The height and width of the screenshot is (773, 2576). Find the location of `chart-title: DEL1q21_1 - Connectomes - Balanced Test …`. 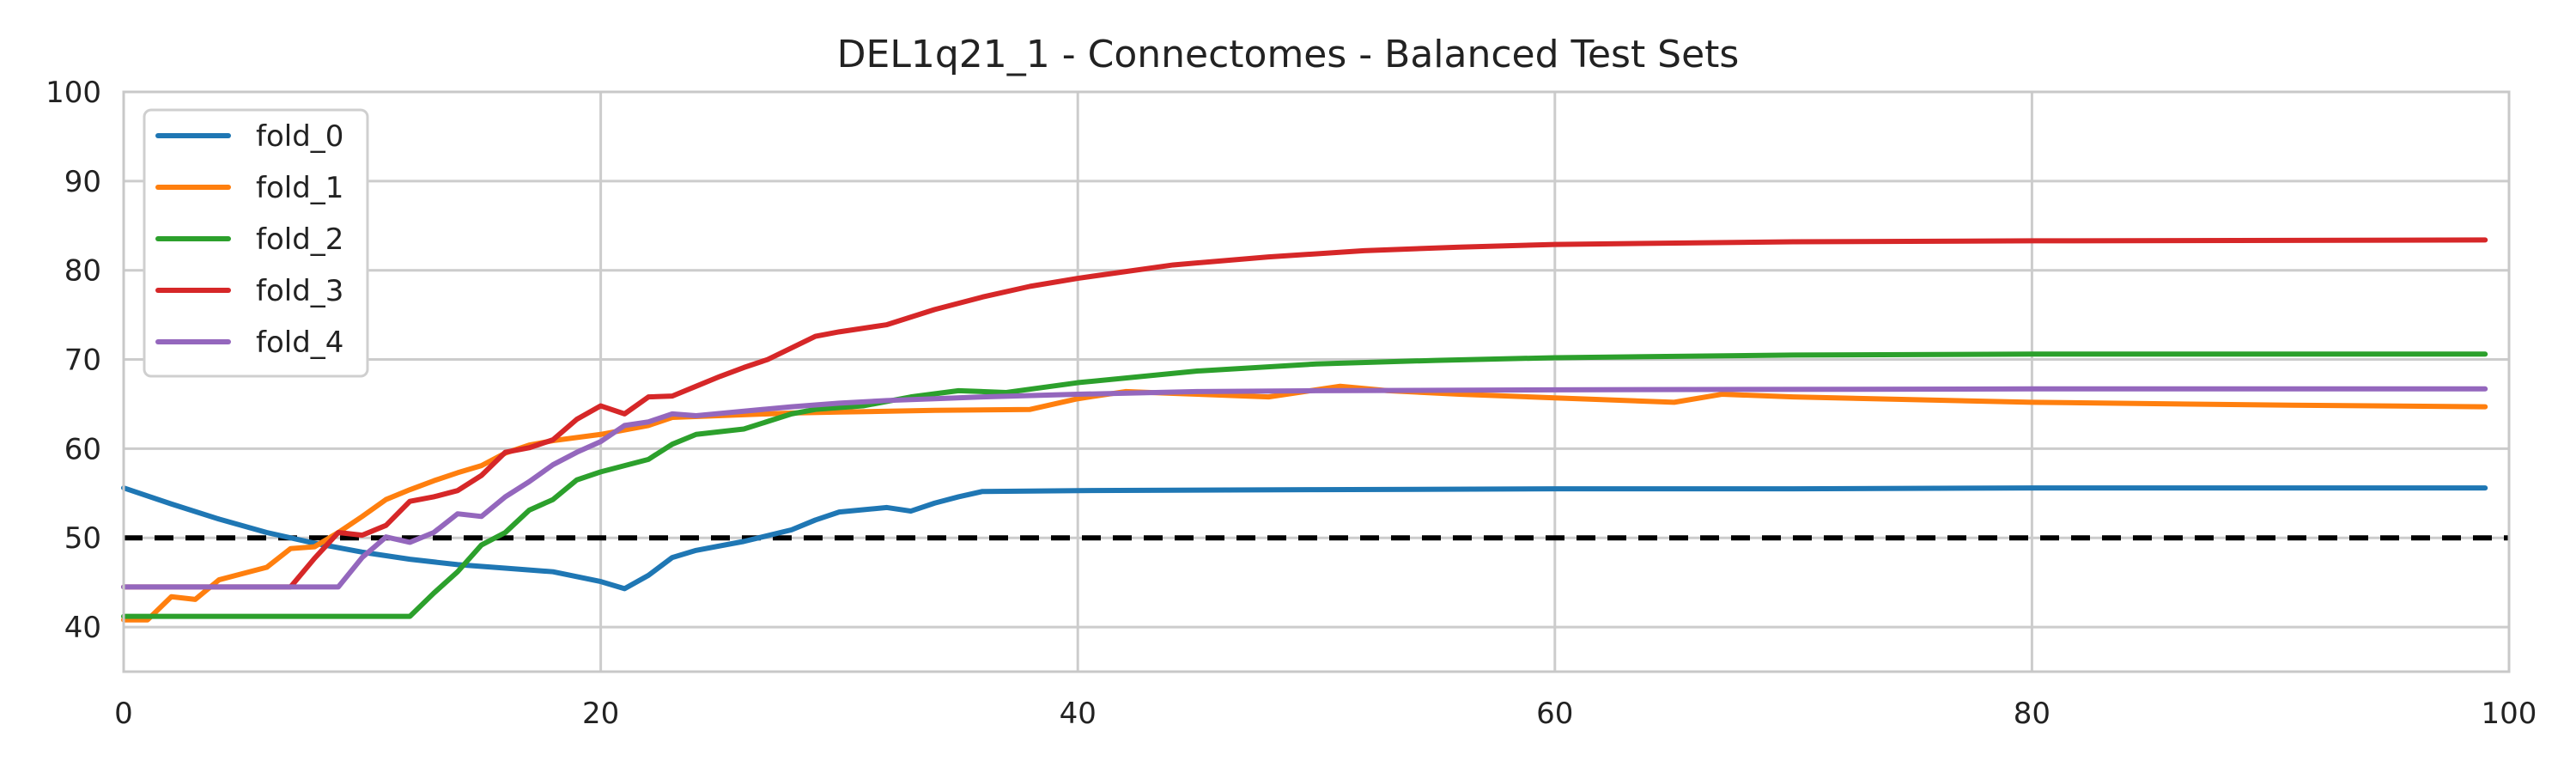

chart-title: DEL1q21_1 - Connectomes - Balanced Test … is located at coordinates (1288, 55).